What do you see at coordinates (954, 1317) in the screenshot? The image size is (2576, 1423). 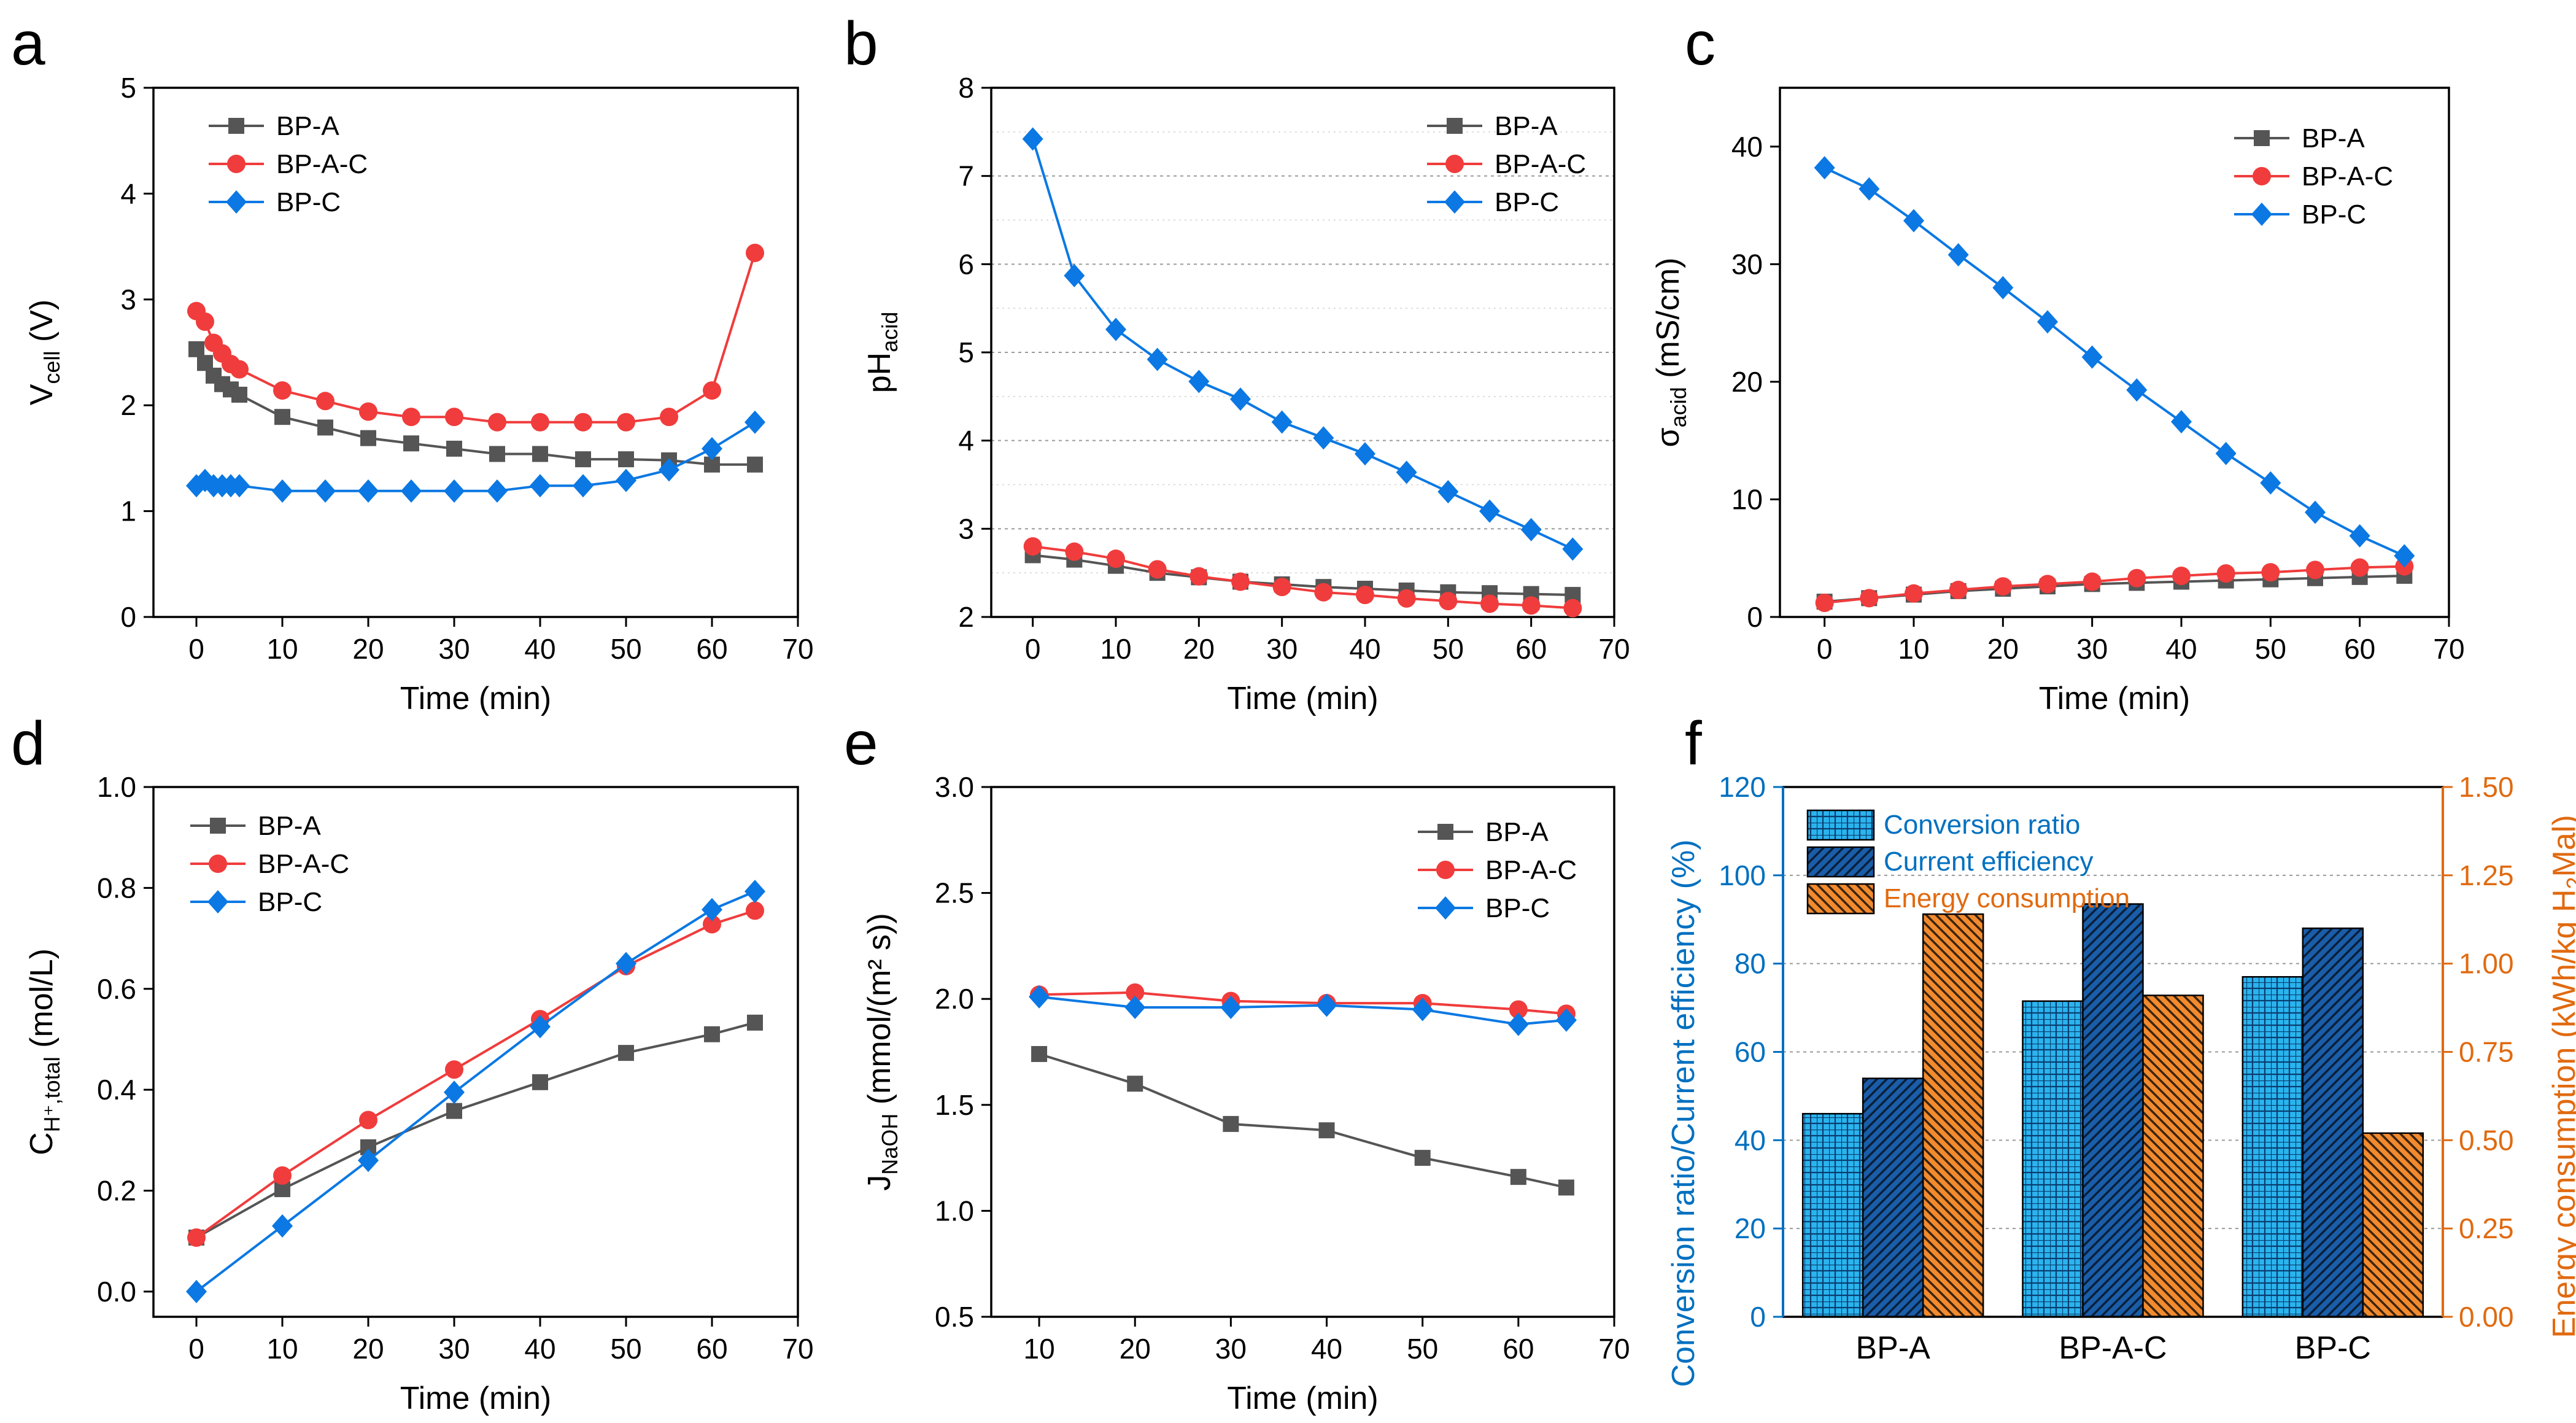 I see `y-tick-label: 0.5` at bounding box center [954, 1317].